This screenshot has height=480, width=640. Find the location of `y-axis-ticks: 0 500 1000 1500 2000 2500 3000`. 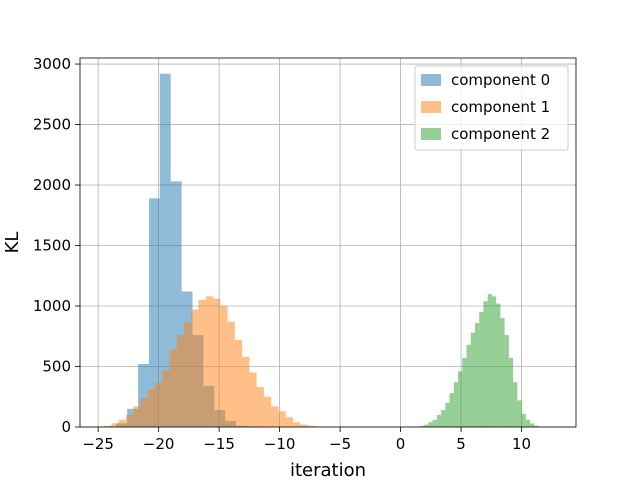

y-axis-ticks: 0 500 1000 1500 2000 2500 3000 is located at coordinates (56, 245).